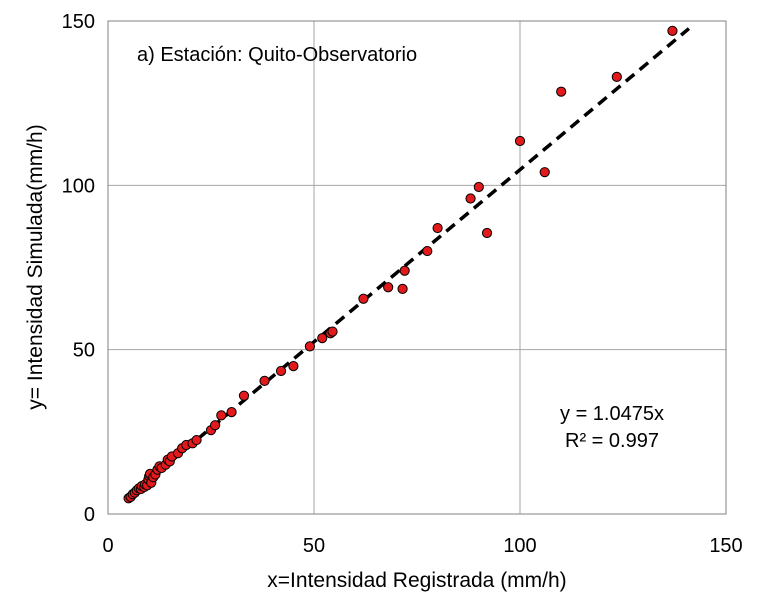 Image resolution: width=768 pixels, height=609 pixels. I want to click on x-tick-label-2: 100, so click(519, 546).